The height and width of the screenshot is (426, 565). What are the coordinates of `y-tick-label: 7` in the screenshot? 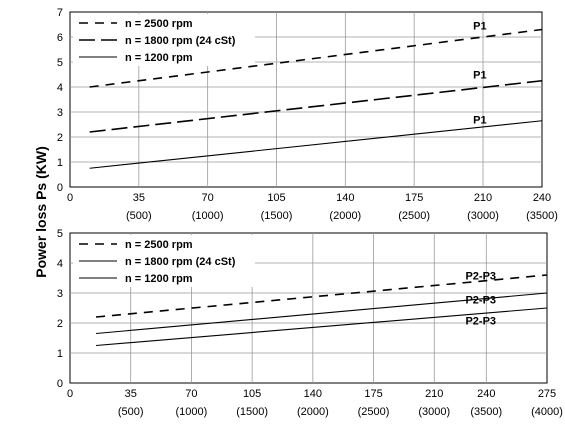 It's located at (60, 13).